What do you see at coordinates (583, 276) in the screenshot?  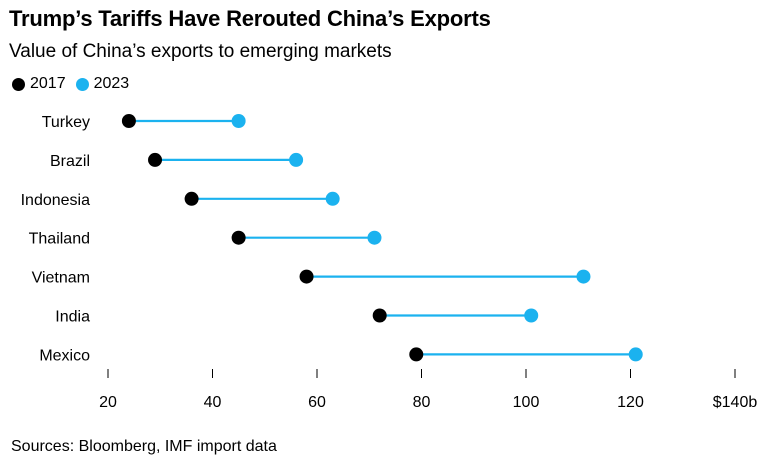 I see `dot-2023-vietnam` at bounding box center [583, 276].